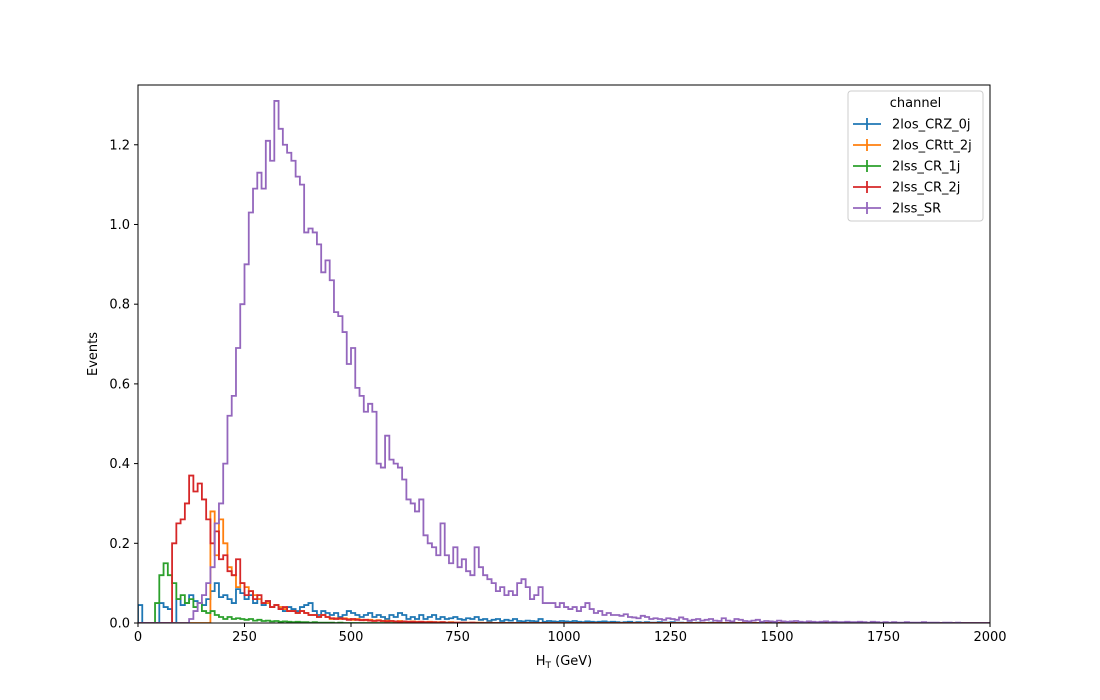  I want to click on y-axis: 0.0 0.2 0.4 0.6 0.8 1.0 1.2, so click(123, 385).